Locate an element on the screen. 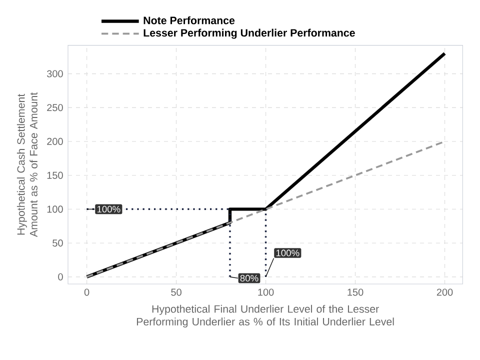 The width and height of the screenshot is (480, 360). x-tick-label: 0 is located at coordinates (87, 292).